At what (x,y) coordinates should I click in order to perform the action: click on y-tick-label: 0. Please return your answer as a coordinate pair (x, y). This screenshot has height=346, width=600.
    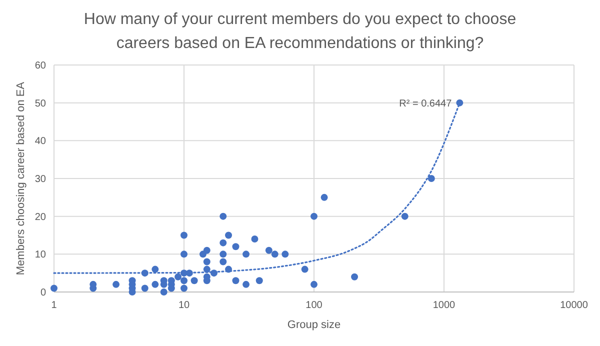
    Looking at the image, I should click on (43, 293).